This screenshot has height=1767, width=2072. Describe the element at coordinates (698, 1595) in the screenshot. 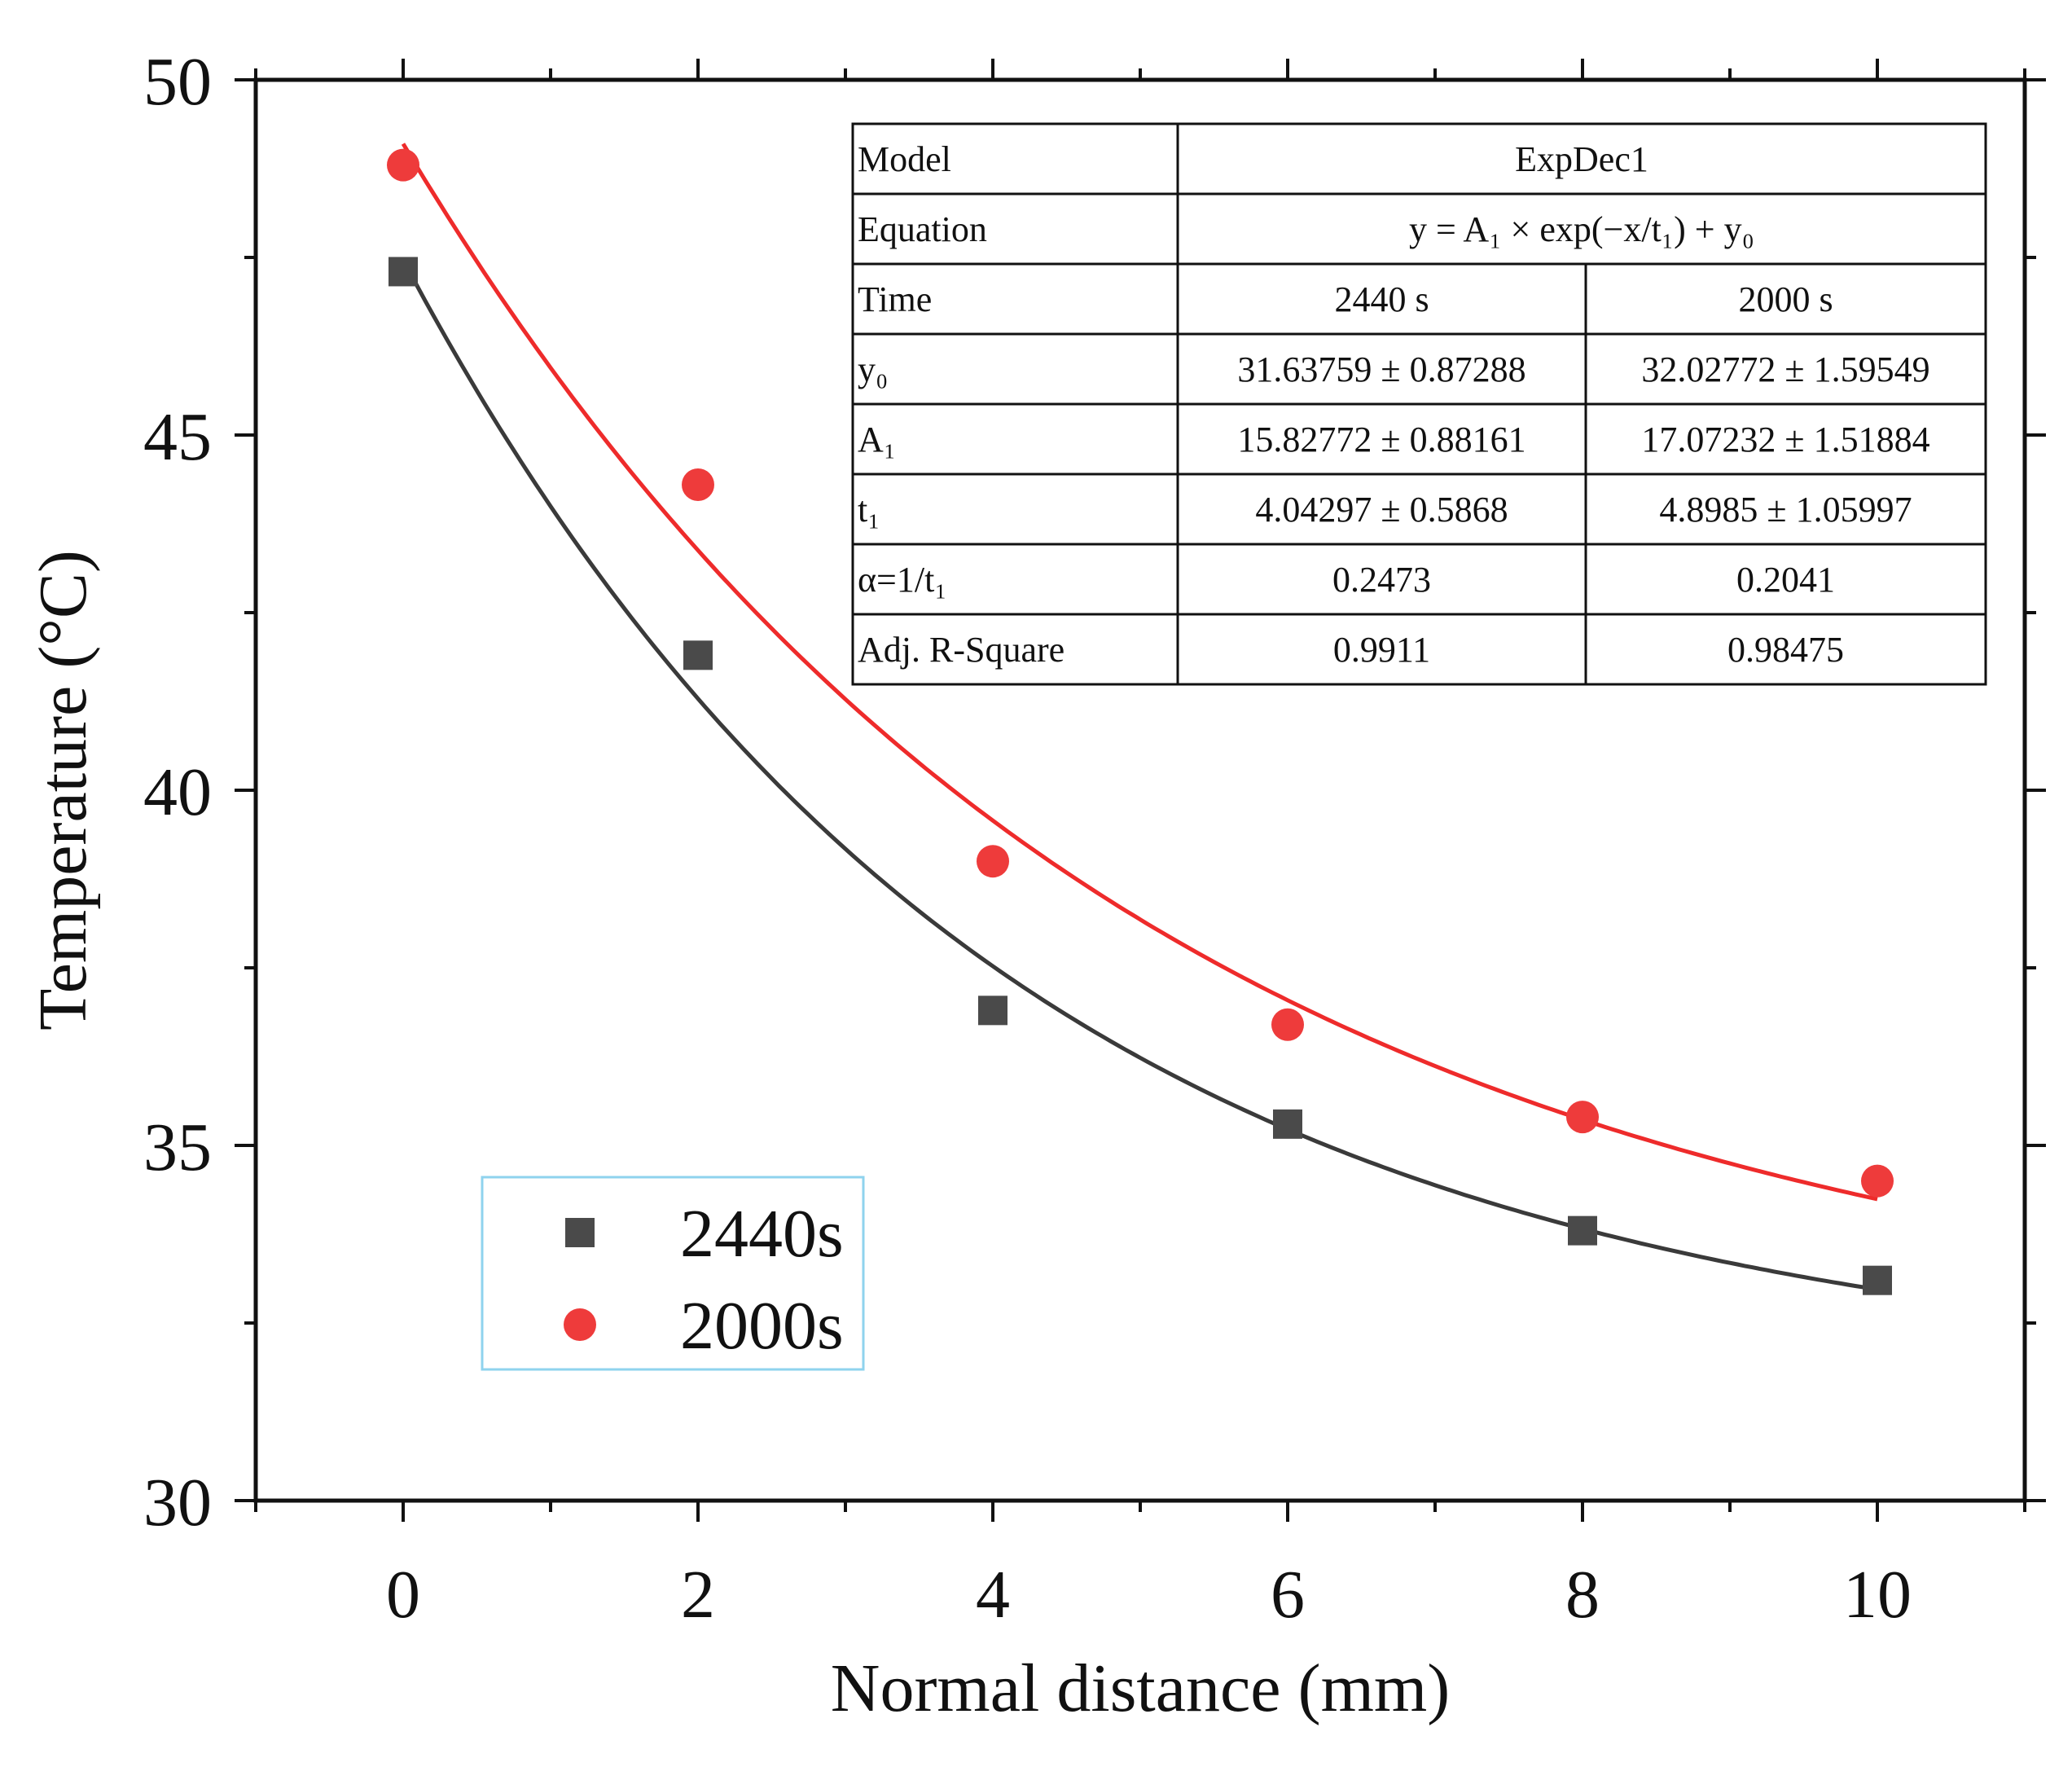

I see `x-tick-label: 2` at that location.